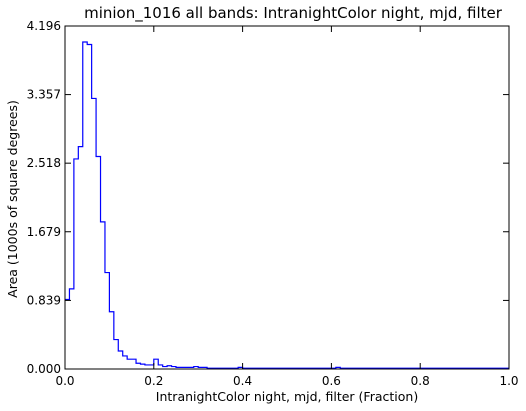  What do you see at coordinates (44, 232) in the screenshot?
I see `y-tick-label: 1.679` at bounding box center [44, 232].